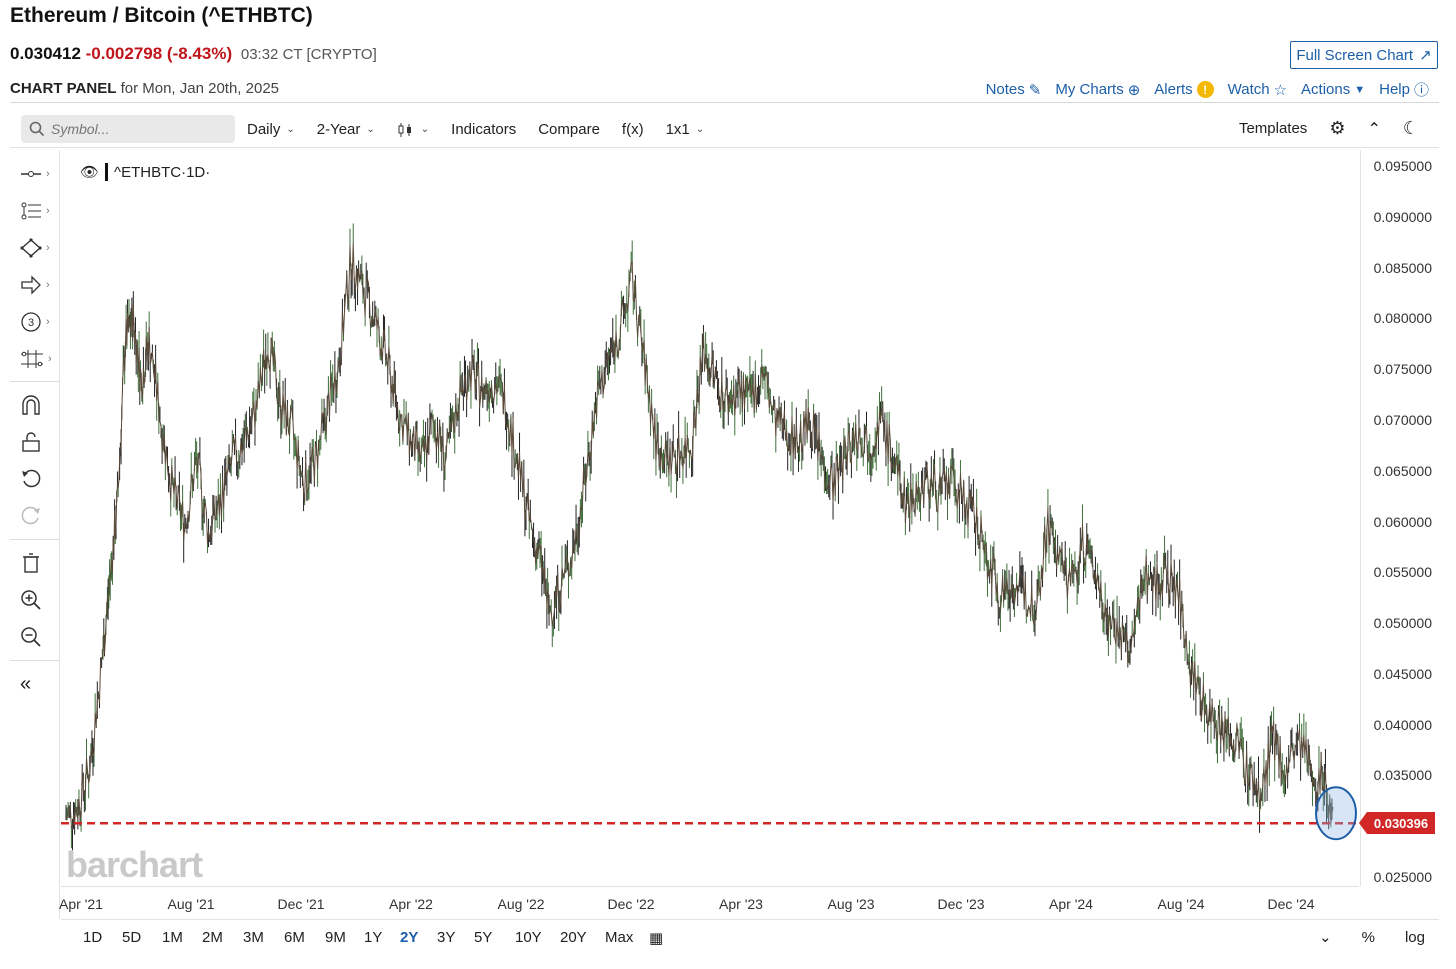 The width and height of the screenshot is (1456, 969). What do you see at coordinates (1337, 128) in the screenshot?
I see `gear-icon: ⚙` at bounding box center [1337, 128].